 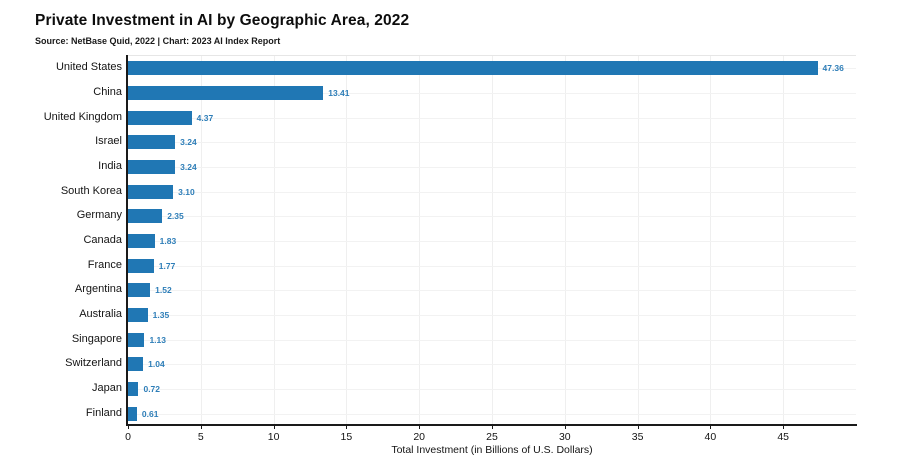 What do you see at coordinates (138, 314) in the screenshot?
I see `bar-australia` at bounding box center [138, 314].